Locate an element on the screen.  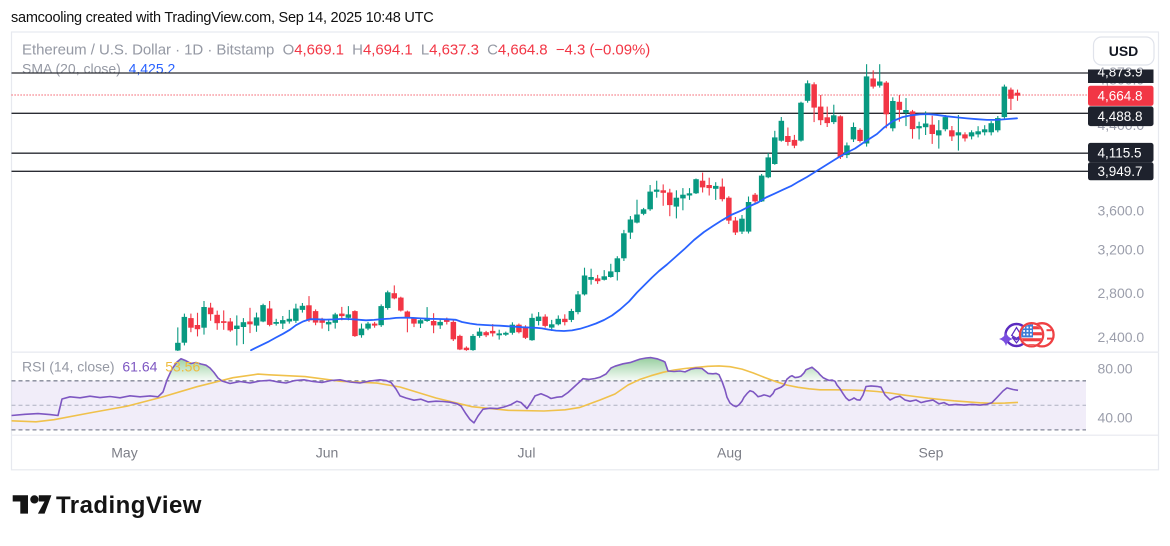
svg-text: Jun is located at coordinates (327, 453).